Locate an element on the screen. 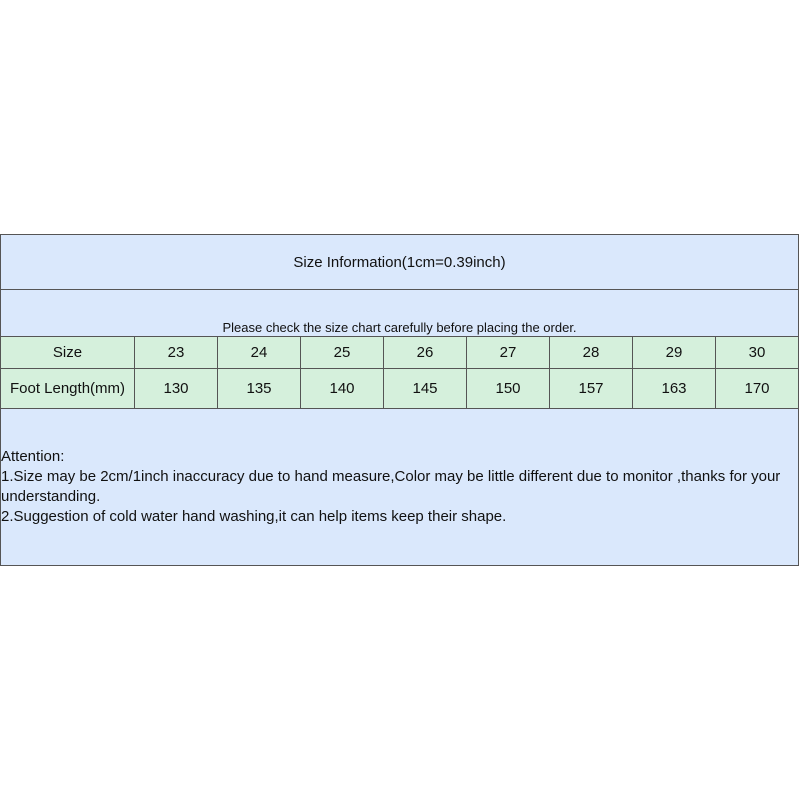  table-cell: 26 is located at coordinates (425, 352).